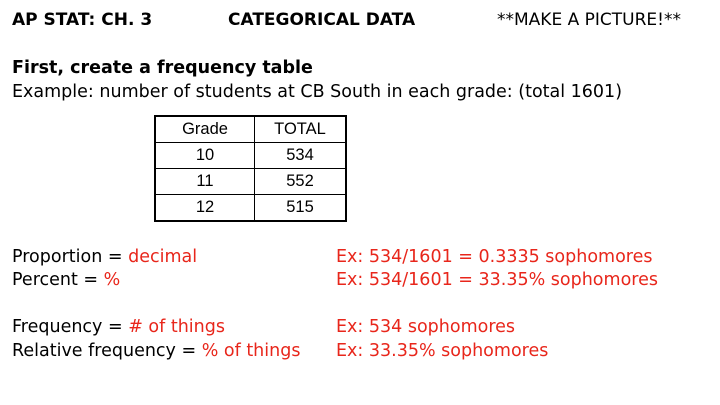  Describe the element at coordinates (322, 20) in the screenshot. I see `header-topic: CATEGORICAL DATA` at that location.